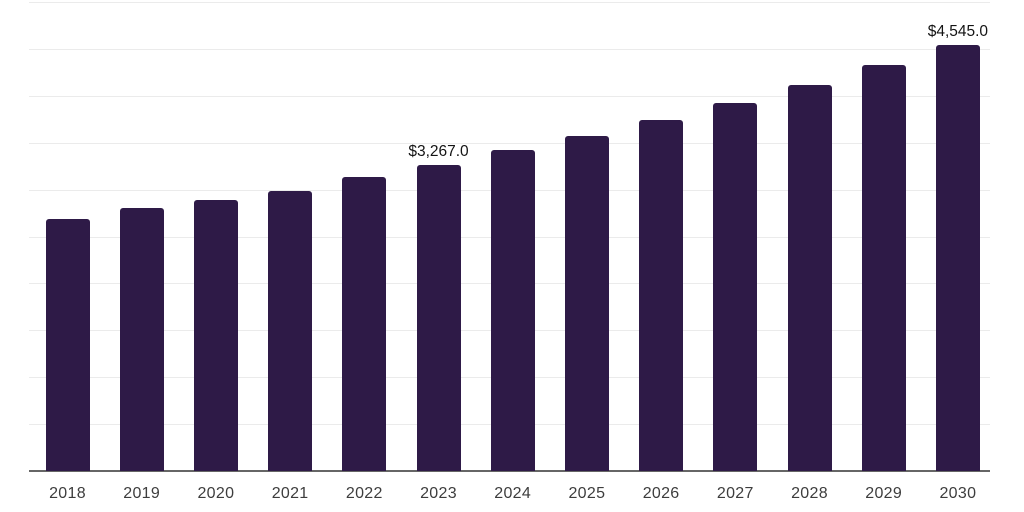 This screenshot has height=512, width=1024. I want to click on bar-value-label-2023: $3,267.0, so click(438, 151).